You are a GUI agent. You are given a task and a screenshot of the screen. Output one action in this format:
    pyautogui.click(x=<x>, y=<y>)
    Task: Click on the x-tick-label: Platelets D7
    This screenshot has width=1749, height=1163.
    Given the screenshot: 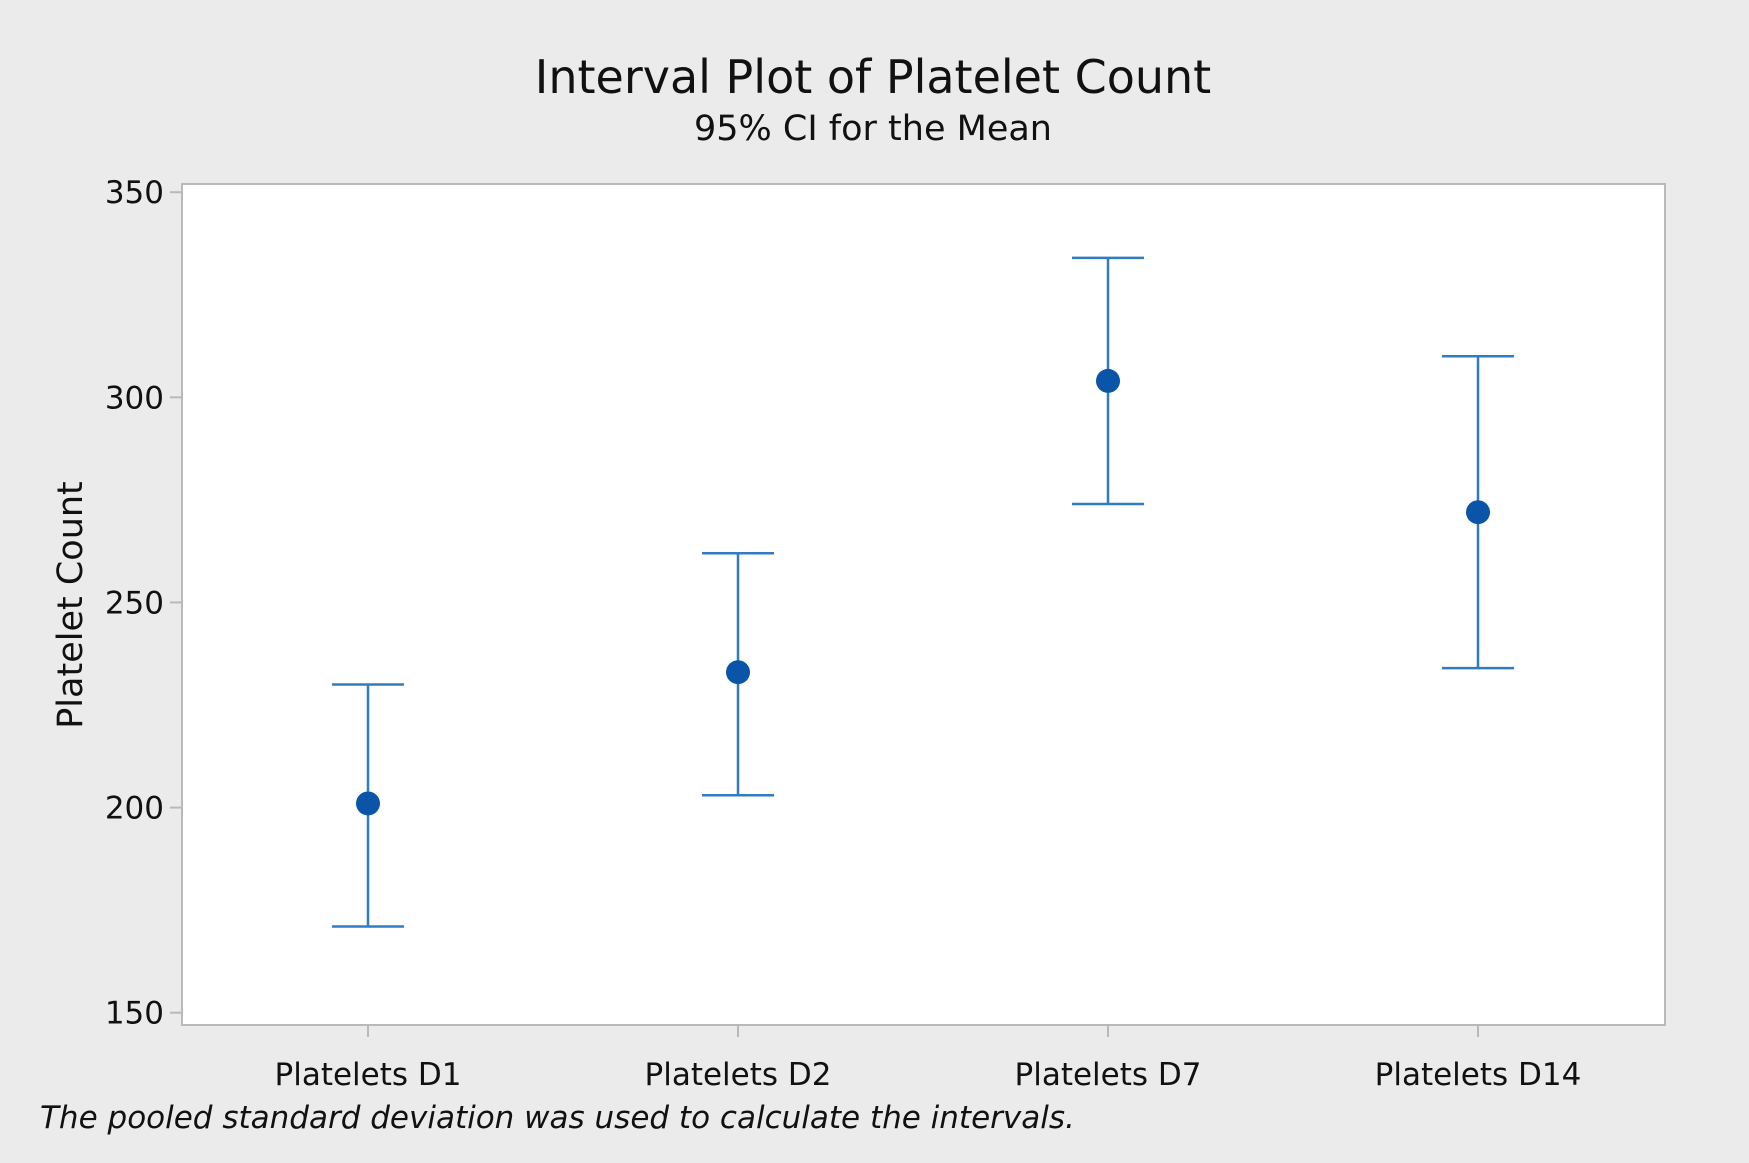 What is the action you would take?
    pyautogui.click(x=1108, y=1075)
    